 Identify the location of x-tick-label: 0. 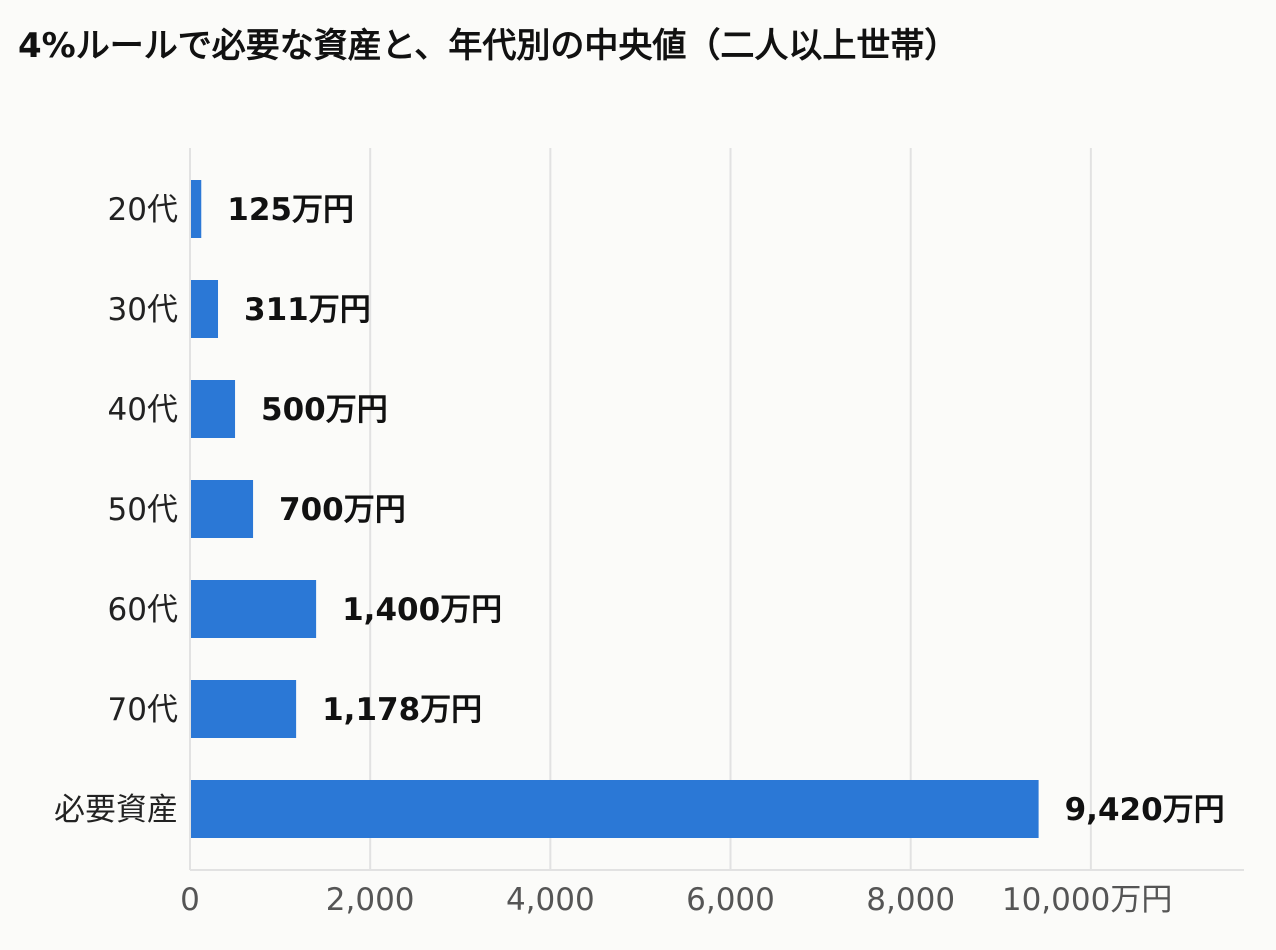
(190, 900).